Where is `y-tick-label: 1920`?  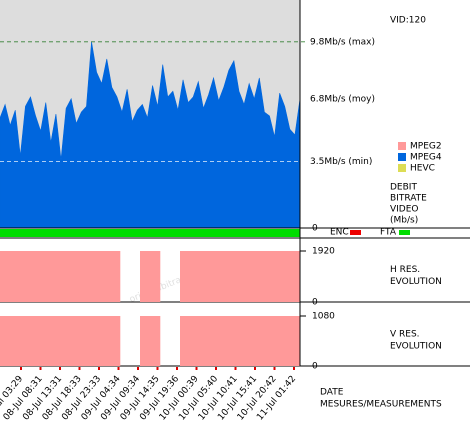
y-tick-label: 1920 is located at coordinates (323, 252).